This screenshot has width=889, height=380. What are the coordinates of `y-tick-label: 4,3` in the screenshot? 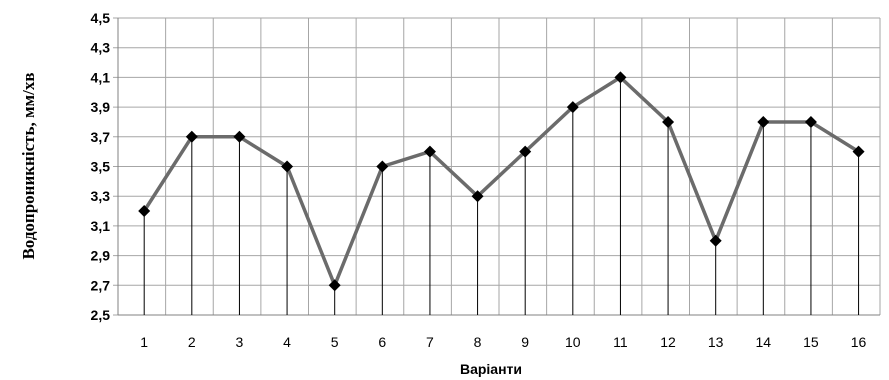 It's located at (101, 48).